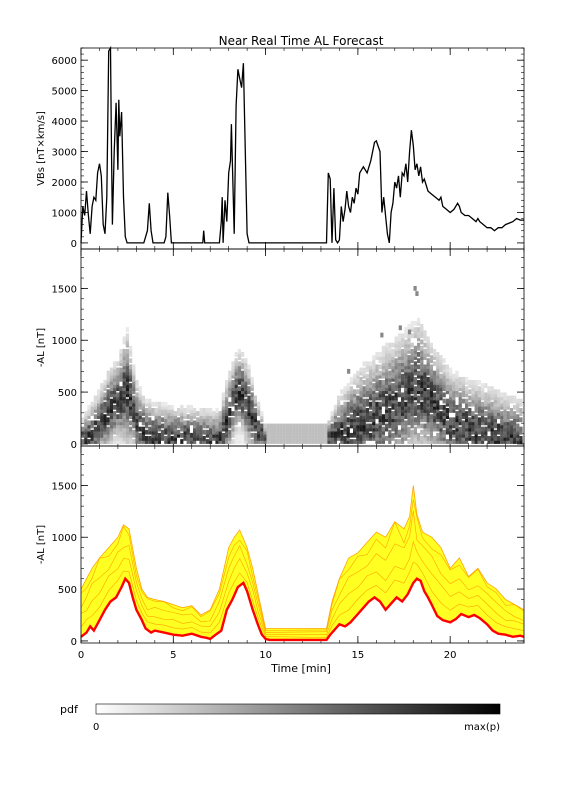 The height and width of the screenshot is (792, 576). What do you see at coordinates (67, 393) in the screenshot?
I see `y-tick-label: 500` at bounding box center [67, 393].